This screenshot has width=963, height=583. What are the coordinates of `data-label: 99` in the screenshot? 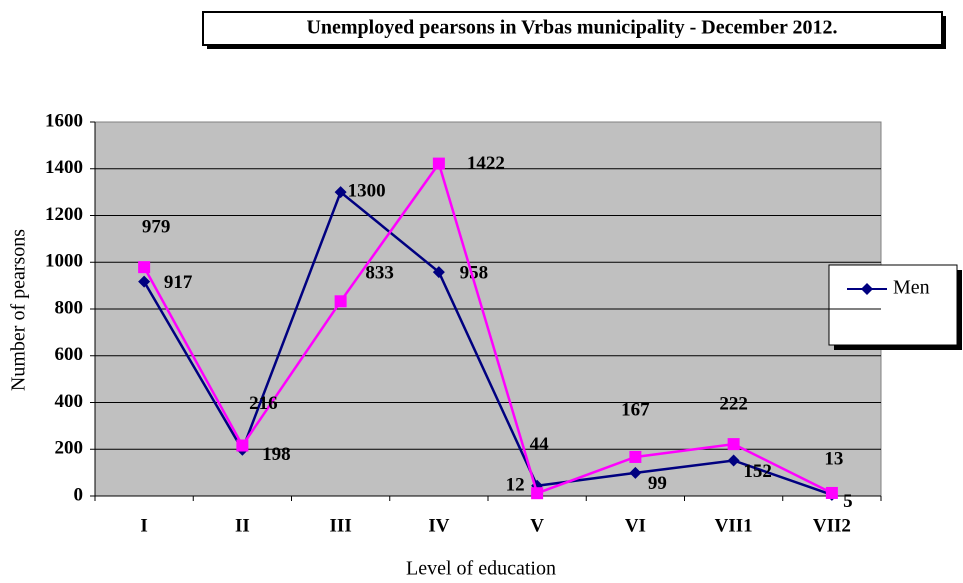 It's located at (657, 483).